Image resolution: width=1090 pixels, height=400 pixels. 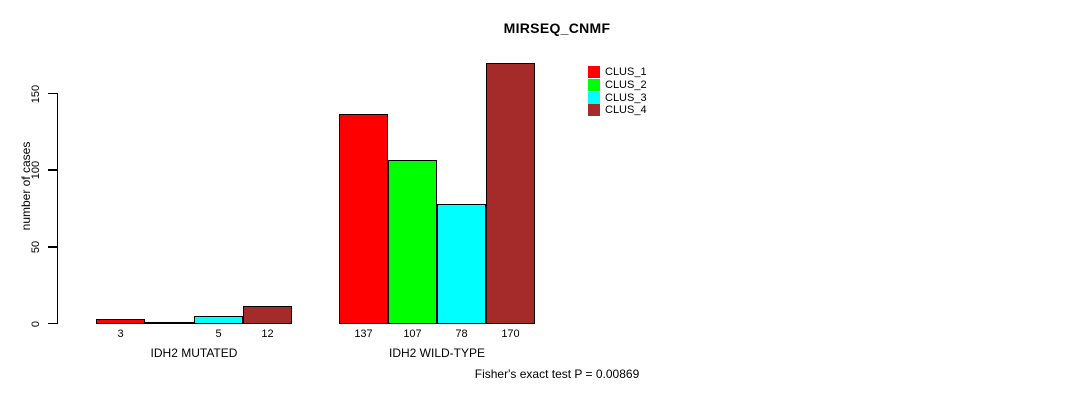 I want to click on bar-value-label: 137, so click(x=363, y=334).